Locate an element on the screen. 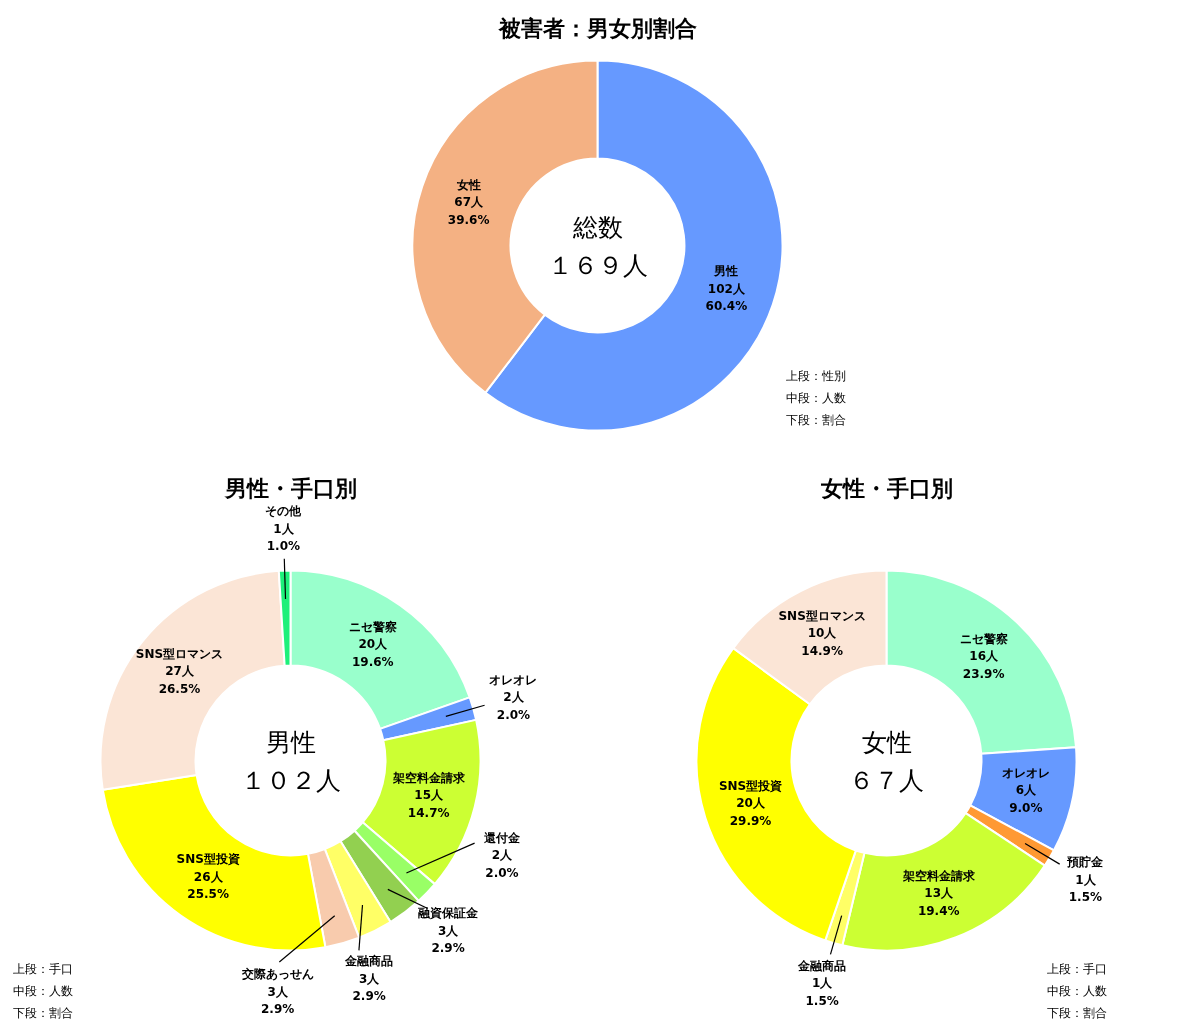  data-label: 16人 23.9% is located at coordinates (983, 665).